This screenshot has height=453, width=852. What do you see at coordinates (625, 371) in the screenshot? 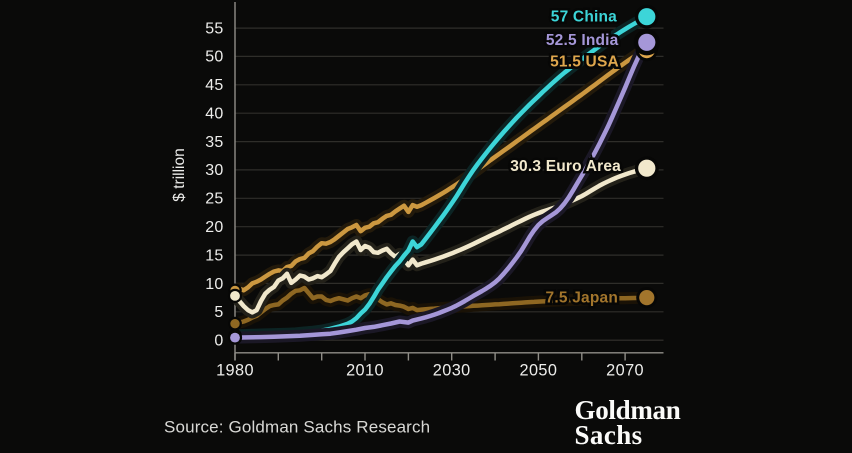
I see `svg-text: 2070` at bounding box center [625, 371].